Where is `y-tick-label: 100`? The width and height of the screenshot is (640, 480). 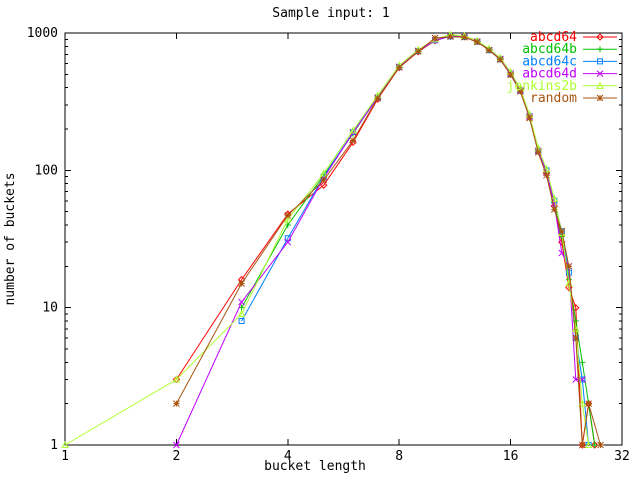 y-tick-label: 100 is located at coordinates (46, 170).